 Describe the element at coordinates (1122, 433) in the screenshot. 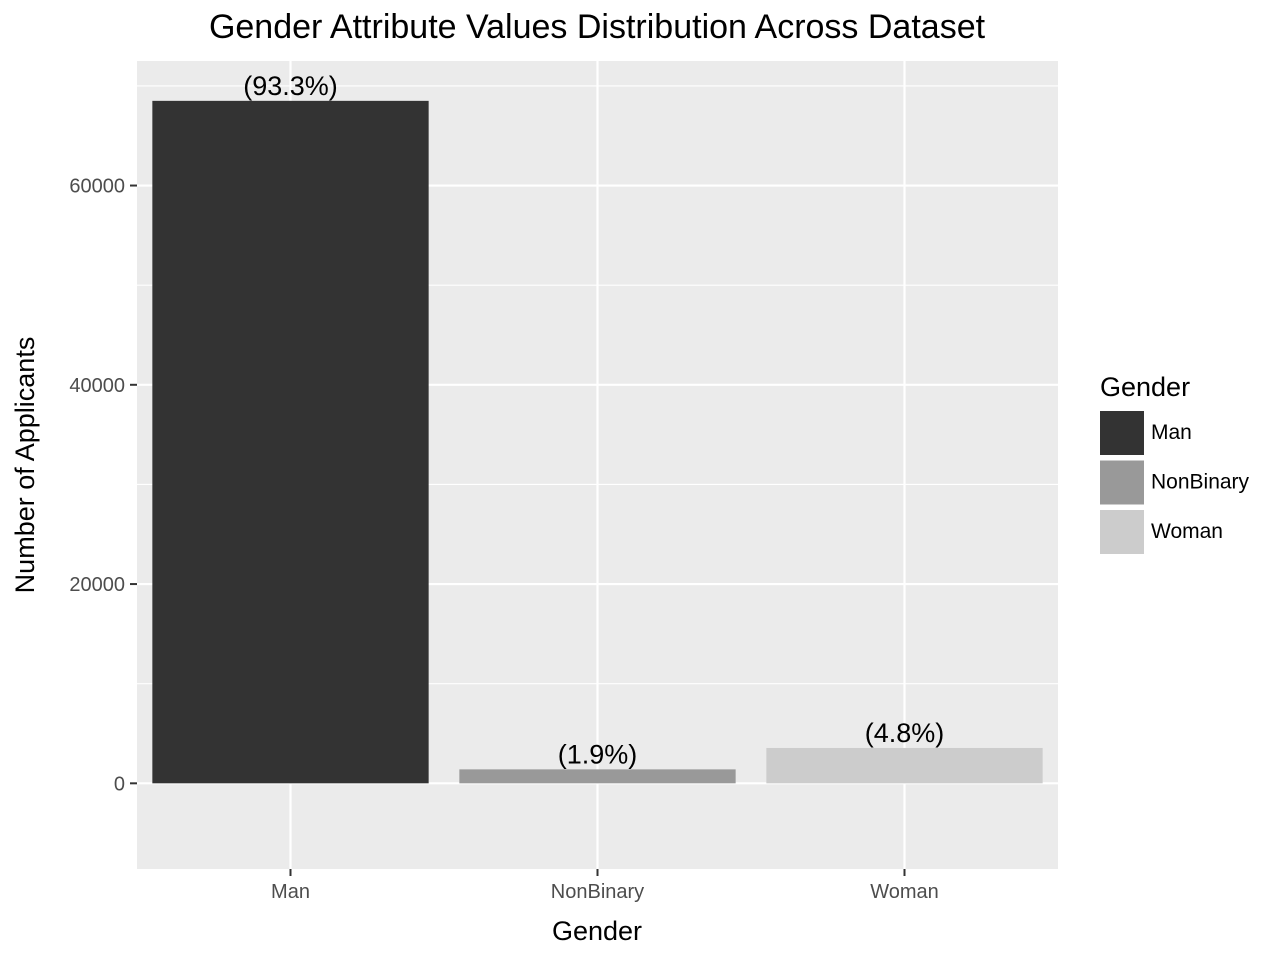

I see `legend-key-man` at that location.